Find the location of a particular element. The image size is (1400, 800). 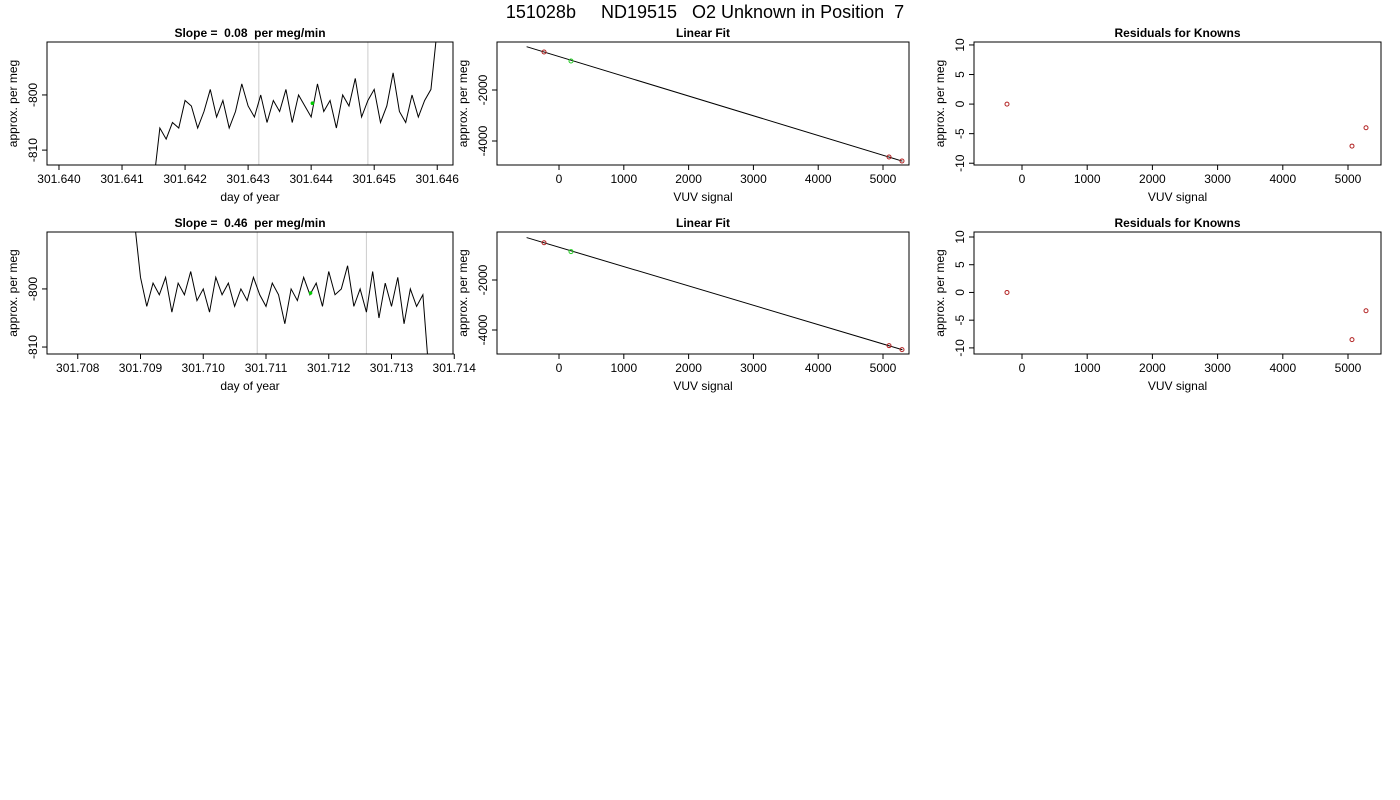

panel-title: Slope = 0.08 per meg/min is located at coordinates (249, 33).